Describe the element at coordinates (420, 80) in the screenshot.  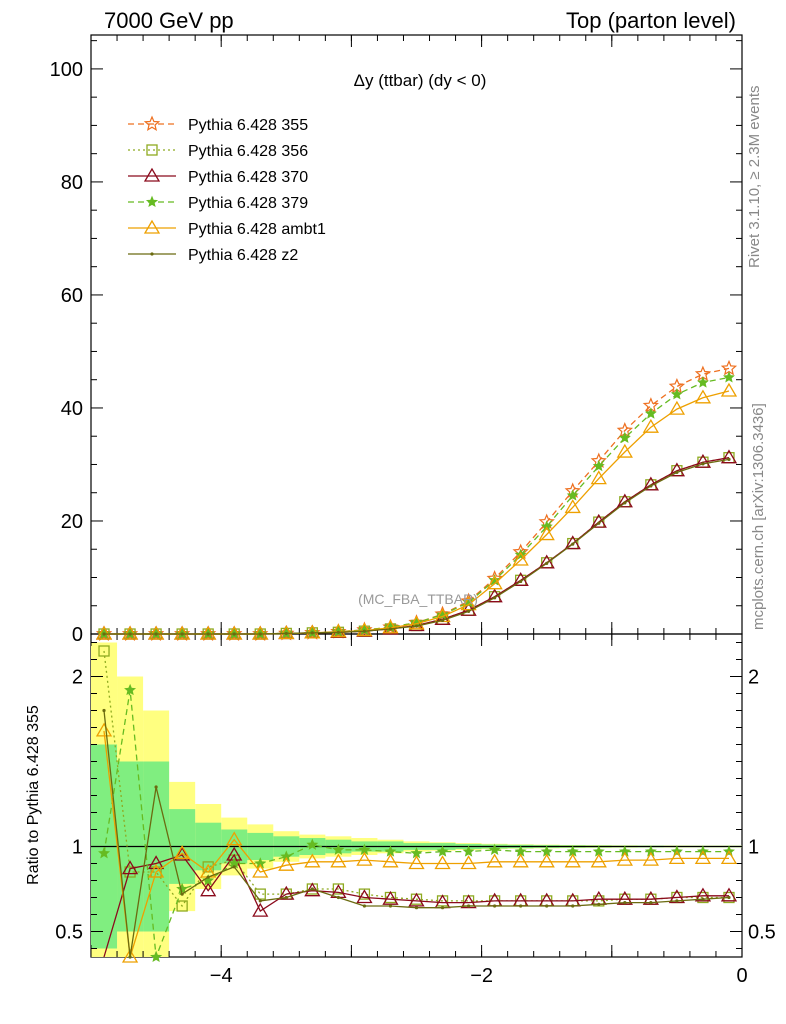
I see `chart-title: Δy (ttbar) (dy < 0)` at that location.